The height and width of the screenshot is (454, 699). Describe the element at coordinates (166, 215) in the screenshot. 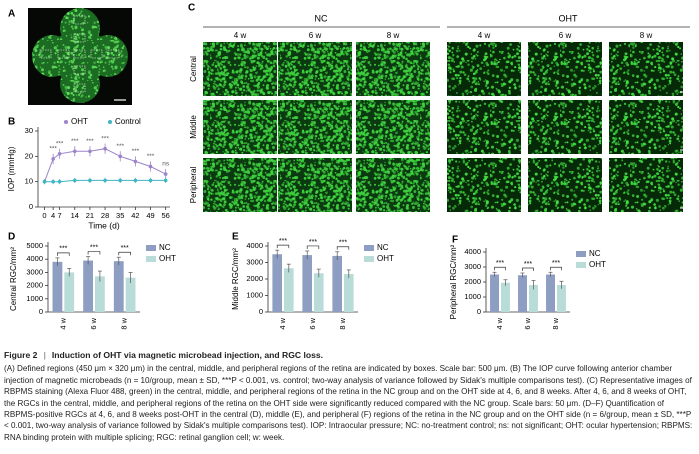

I see `x-tick-label: 56` at that location.